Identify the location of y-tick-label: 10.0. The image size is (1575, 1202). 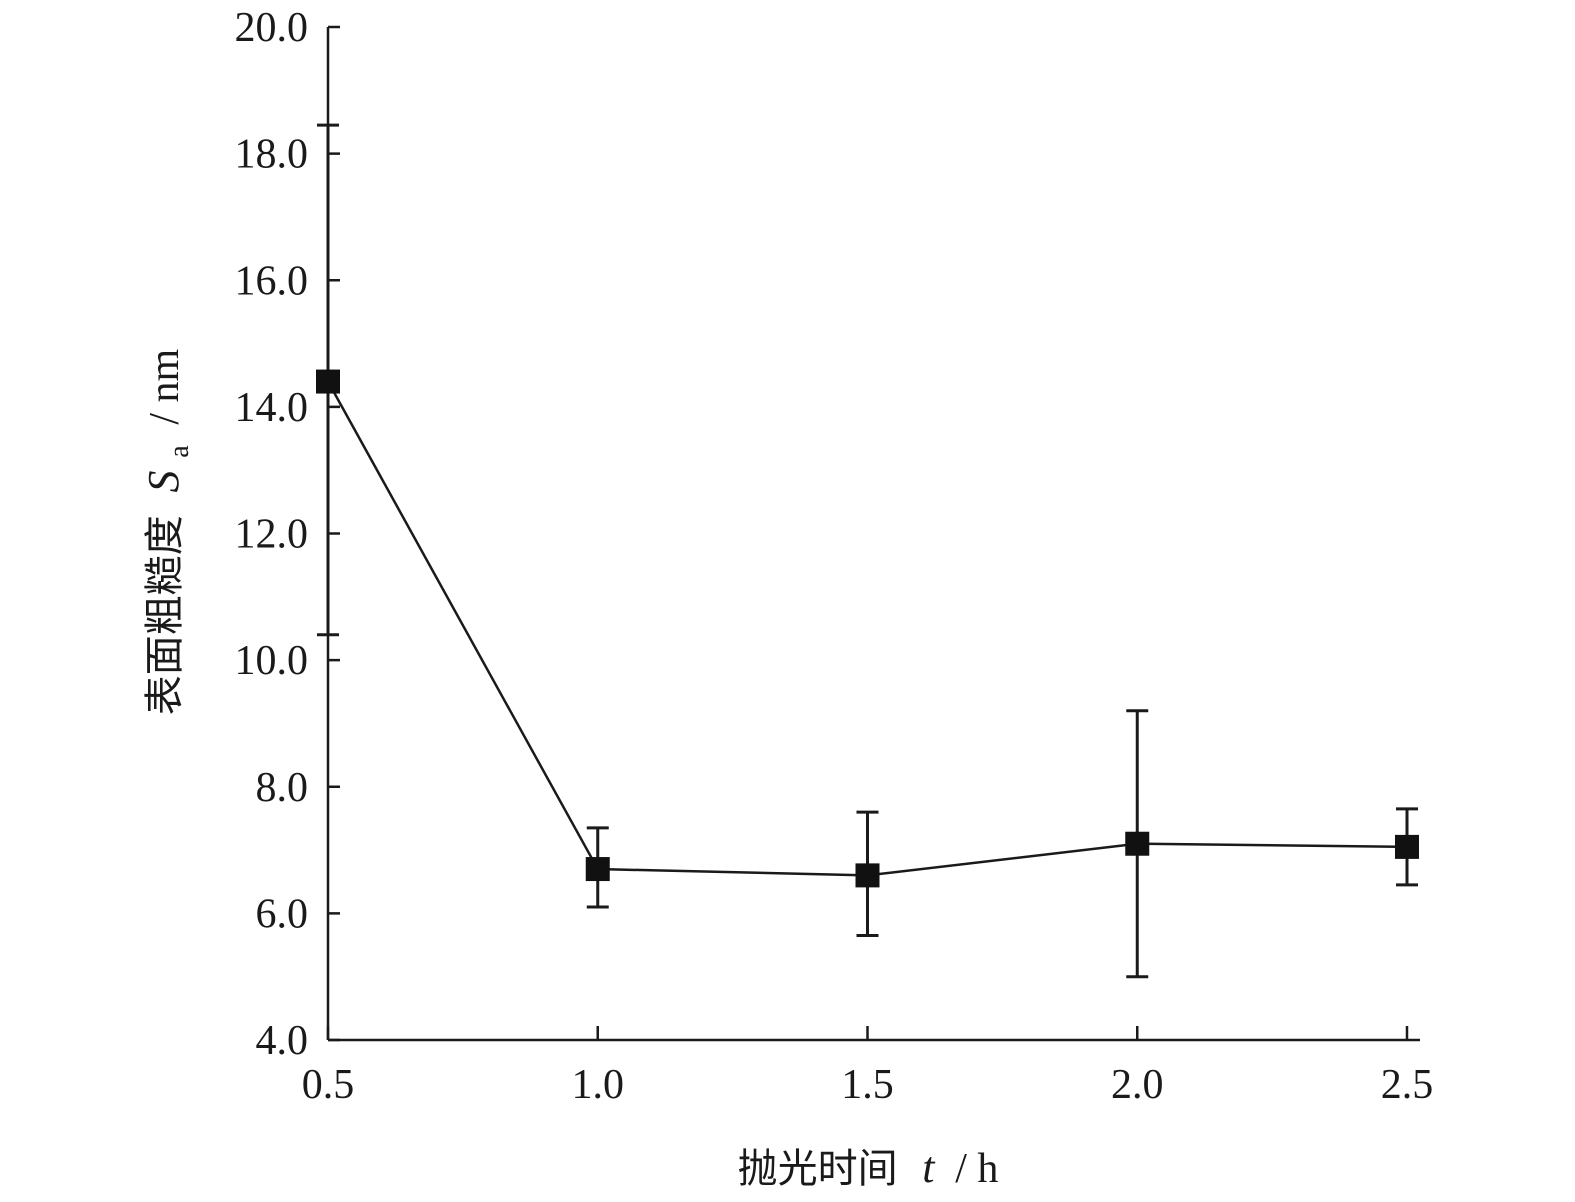
(272, 661).